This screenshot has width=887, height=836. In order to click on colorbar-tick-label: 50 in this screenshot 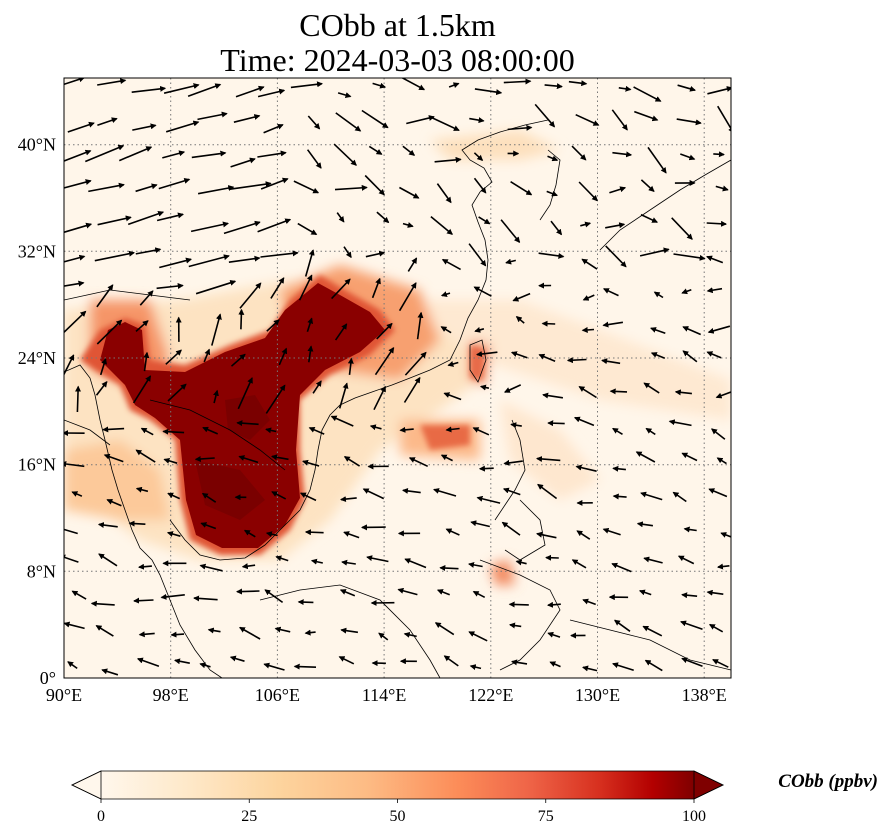, I will do `click(398, 816)`.